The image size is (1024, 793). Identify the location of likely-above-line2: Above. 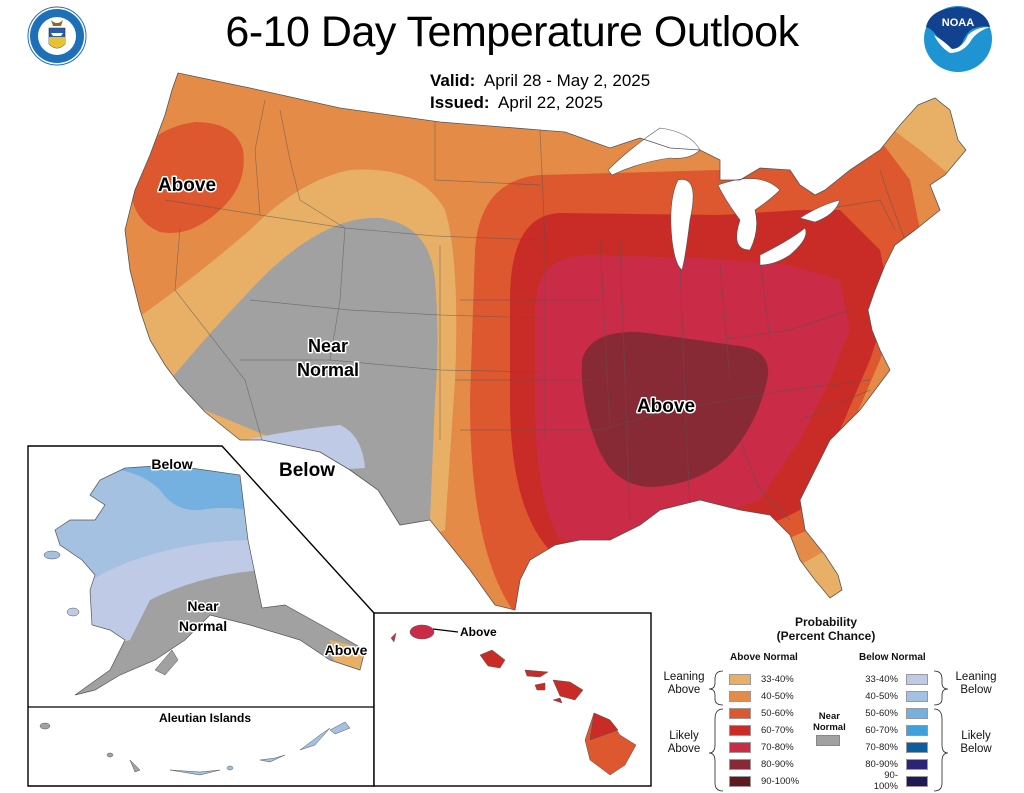
(684, 749).